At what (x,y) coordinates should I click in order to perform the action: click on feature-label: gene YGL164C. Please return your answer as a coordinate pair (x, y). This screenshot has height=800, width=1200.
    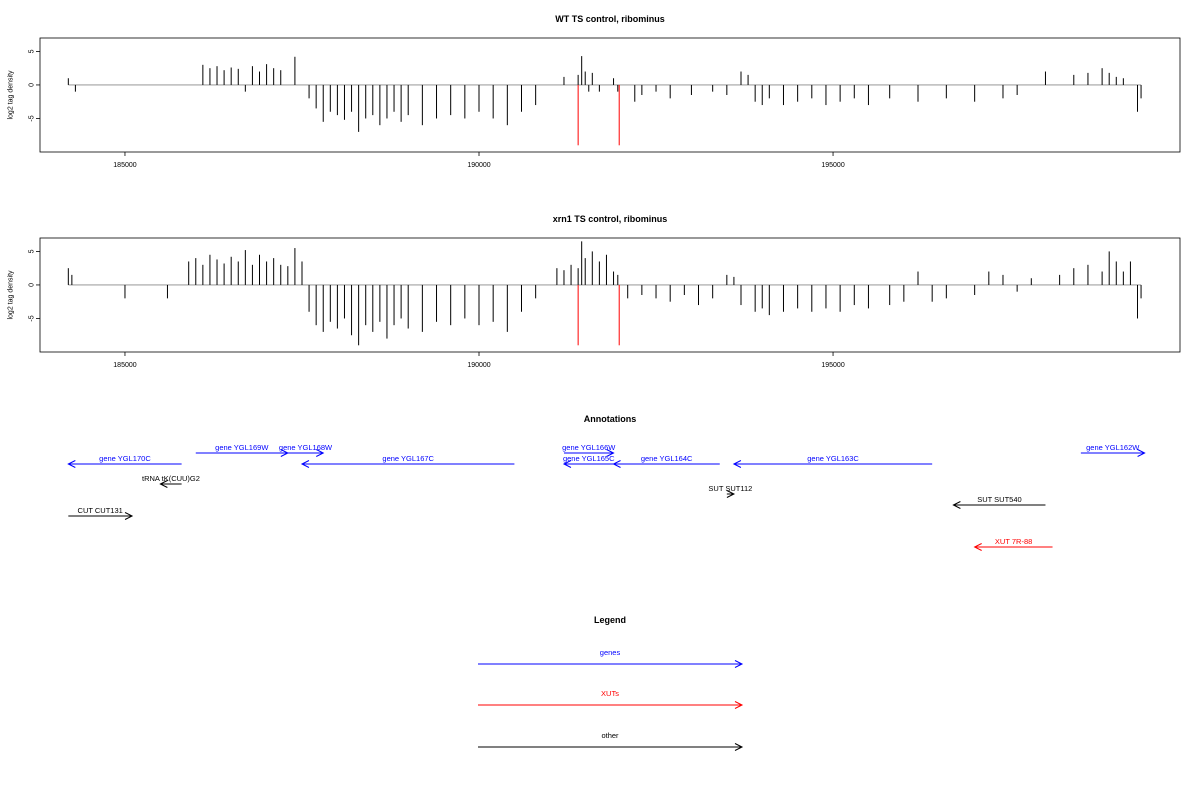
    Looking at the image, I should click on (667, 458).